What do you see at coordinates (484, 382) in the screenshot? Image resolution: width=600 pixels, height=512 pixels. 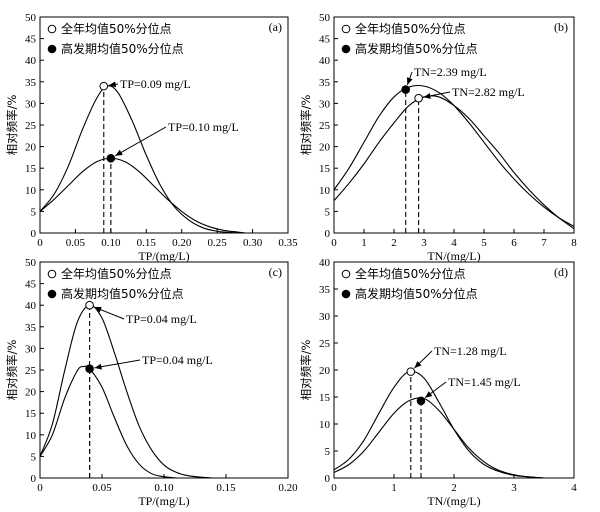 I see `median-annotation: TN=1.45 mg/L` at bounding box center [484, 382].